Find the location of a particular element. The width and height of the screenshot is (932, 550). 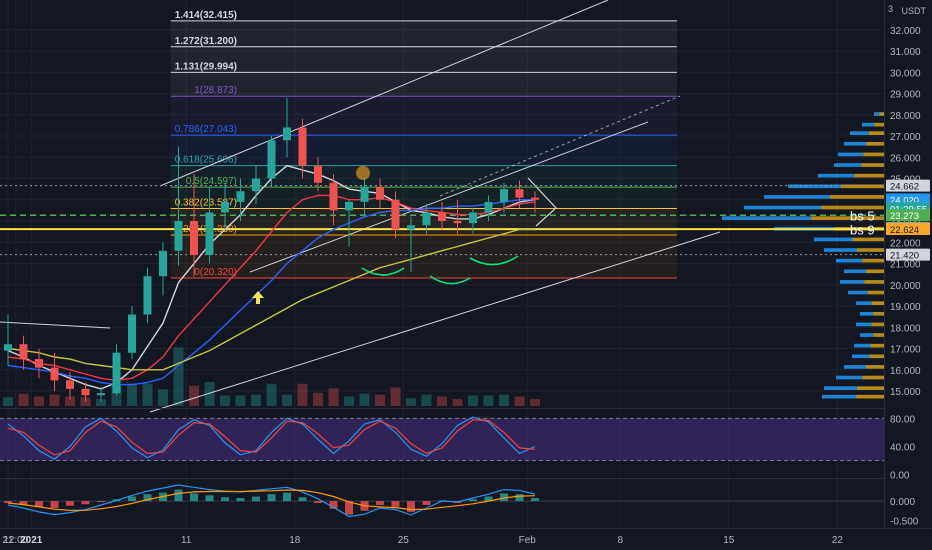

price-tag-label: 23.273 is located at coordinates (904, 216).